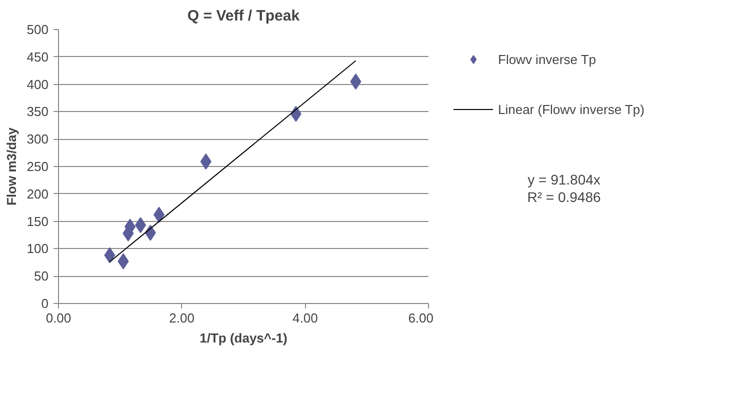 This screenshot has width=736, height=404. I want to click on legend-label: Flowv inverse Tp, so click(547, 59).